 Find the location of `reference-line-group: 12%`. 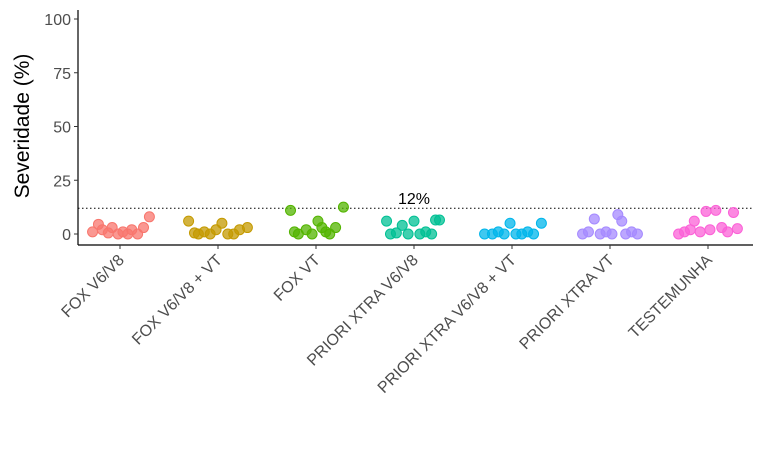

reference-line-group: 12% is located at coordinates (415, 200).